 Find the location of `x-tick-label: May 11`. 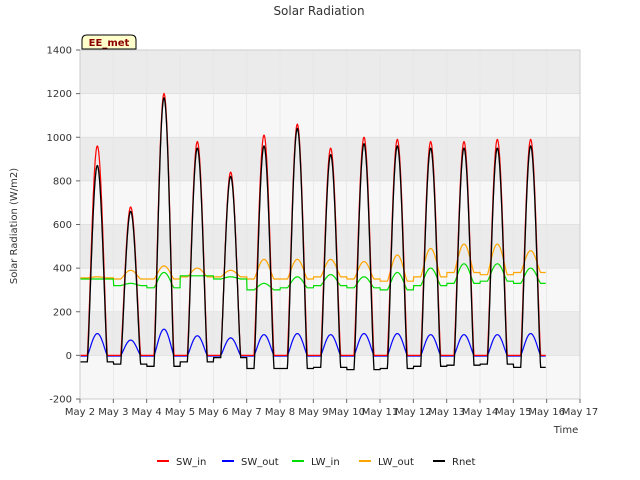

x-tick-label: May 11 is located at coordinates (380, 412).